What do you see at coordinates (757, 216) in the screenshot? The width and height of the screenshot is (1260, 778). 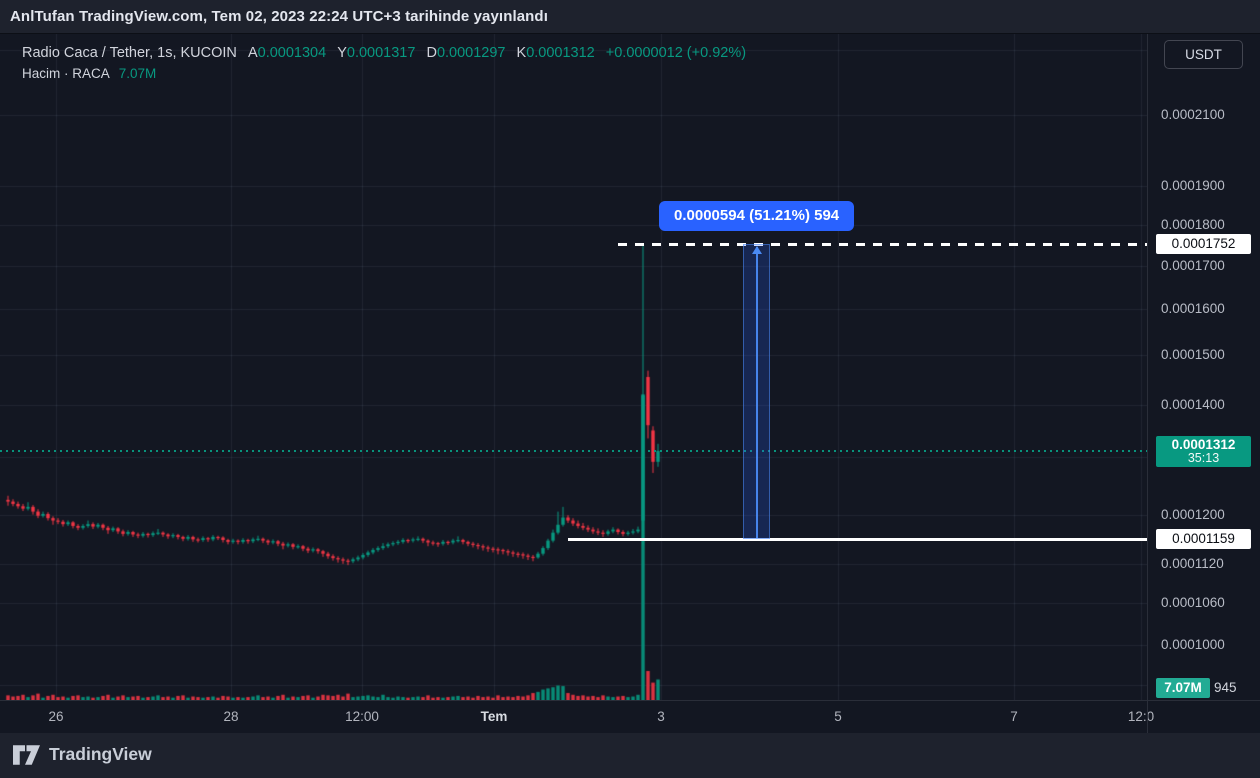 I see `measure-result-tooltip: 0.0000594 (51.21%) 594` at bounding box center [757, 216].